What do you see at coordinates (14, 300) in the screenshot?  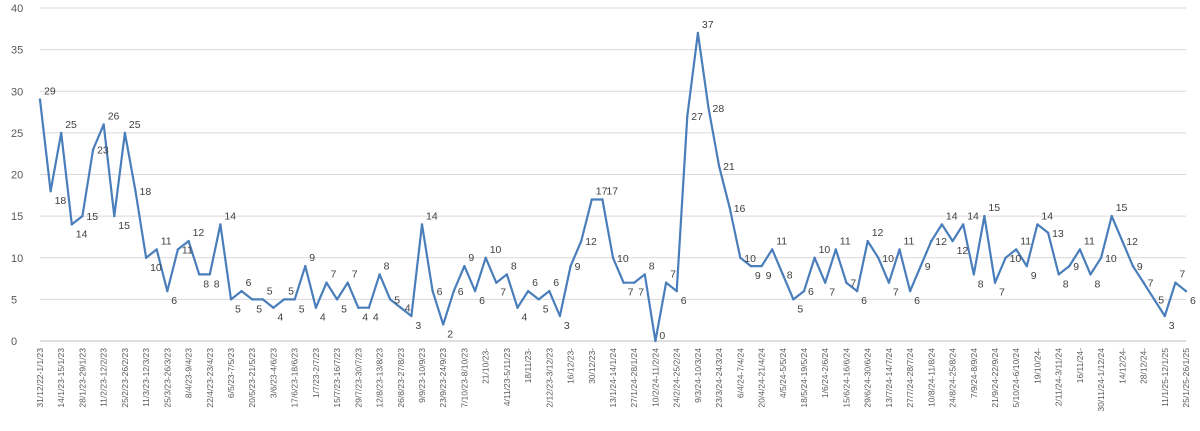 I see `y-tick-label: 5` at bounding box center [14, 300].